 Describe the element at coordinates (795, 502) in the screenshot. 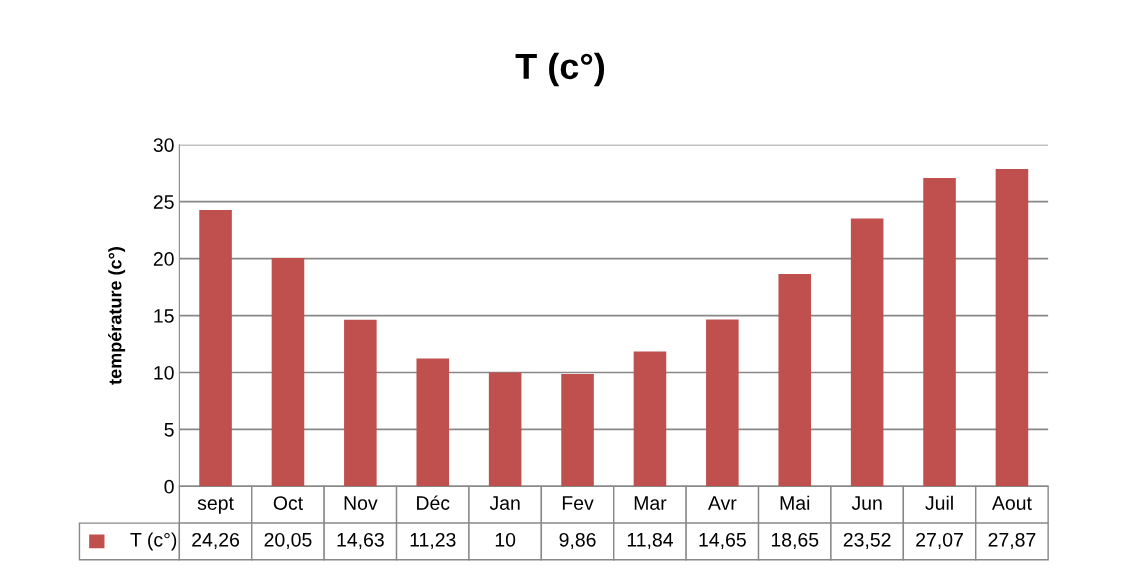

I see `x-tick-label: Mai` at that location.